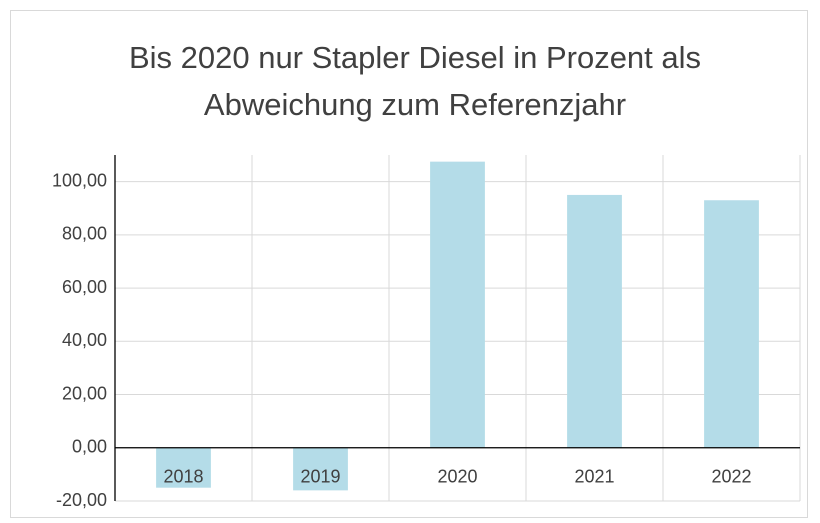 This screenshot has height=523, width=820. Describe the element at coordinates (731, 477) in the screenshot. I see `x-tick-label: 2022` at that location.